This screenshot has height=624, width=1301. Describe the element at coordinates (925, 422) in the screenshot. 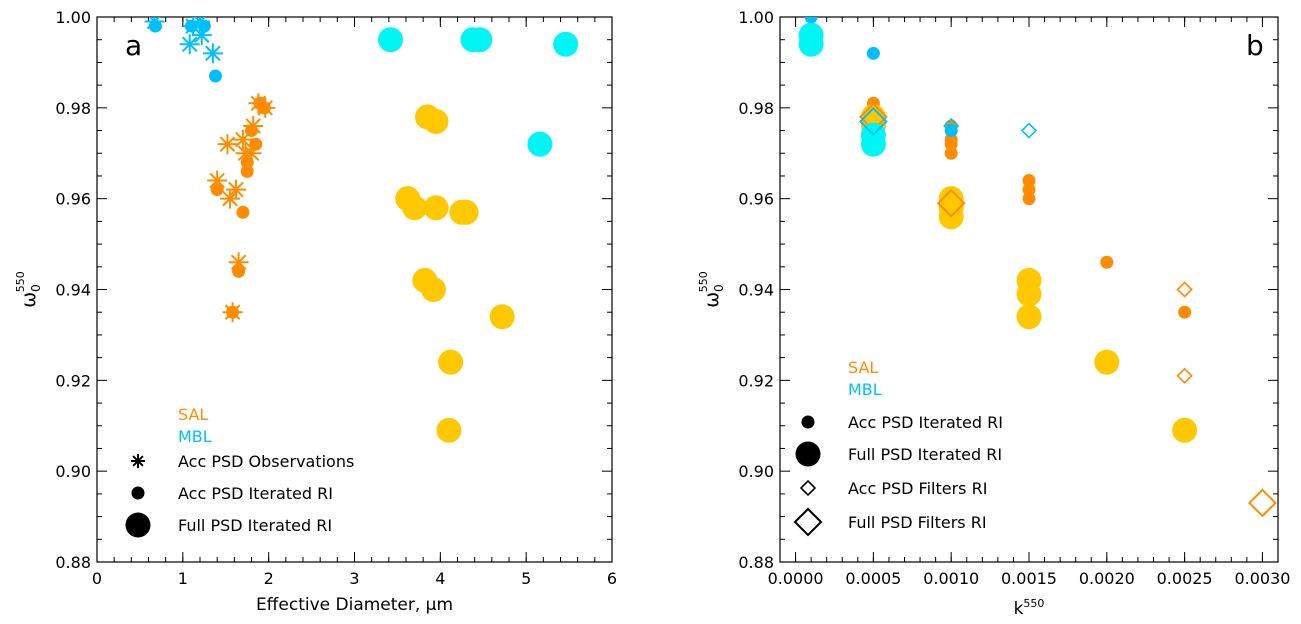

I see `legend-label: Acc PSD Iterated RI` at that location.